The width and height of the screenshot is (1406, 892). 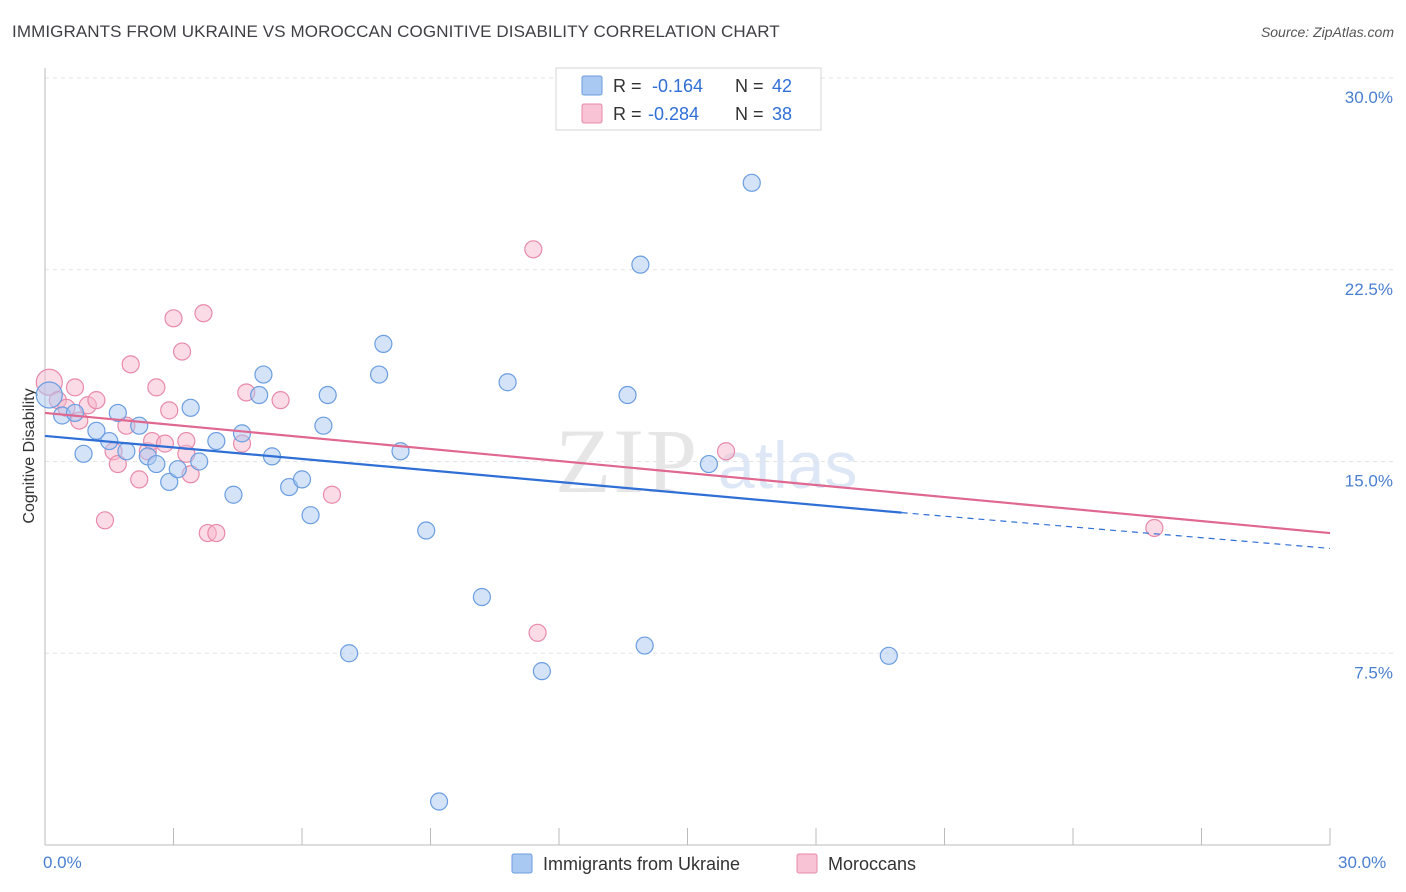 What do you see at coordinates (592, 113) in the screenshot?
I see `legend-swatch-moroccans` at bounding box center [592, 113].